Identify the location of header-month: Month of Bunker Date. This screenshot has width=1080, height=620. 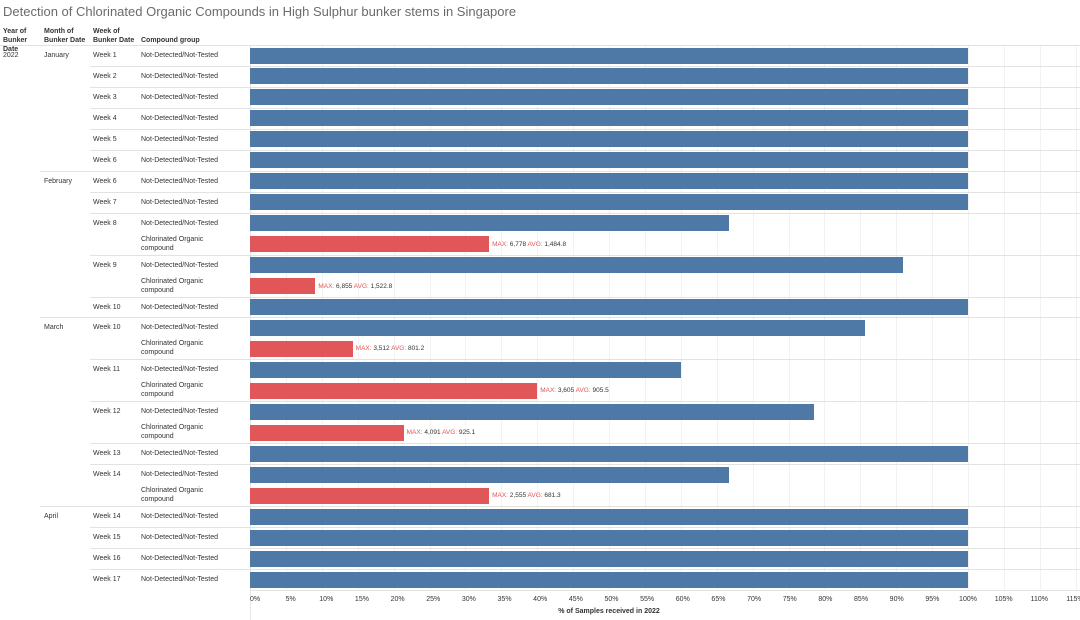
(65, 36).